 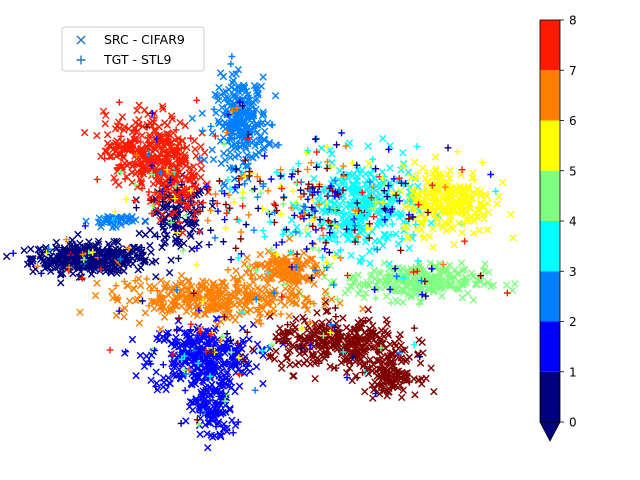 What do you see at coordinates (573, 272) in the screenshot?
I see `colorbar-tick-label: 3` at bounding box center [573, 272].